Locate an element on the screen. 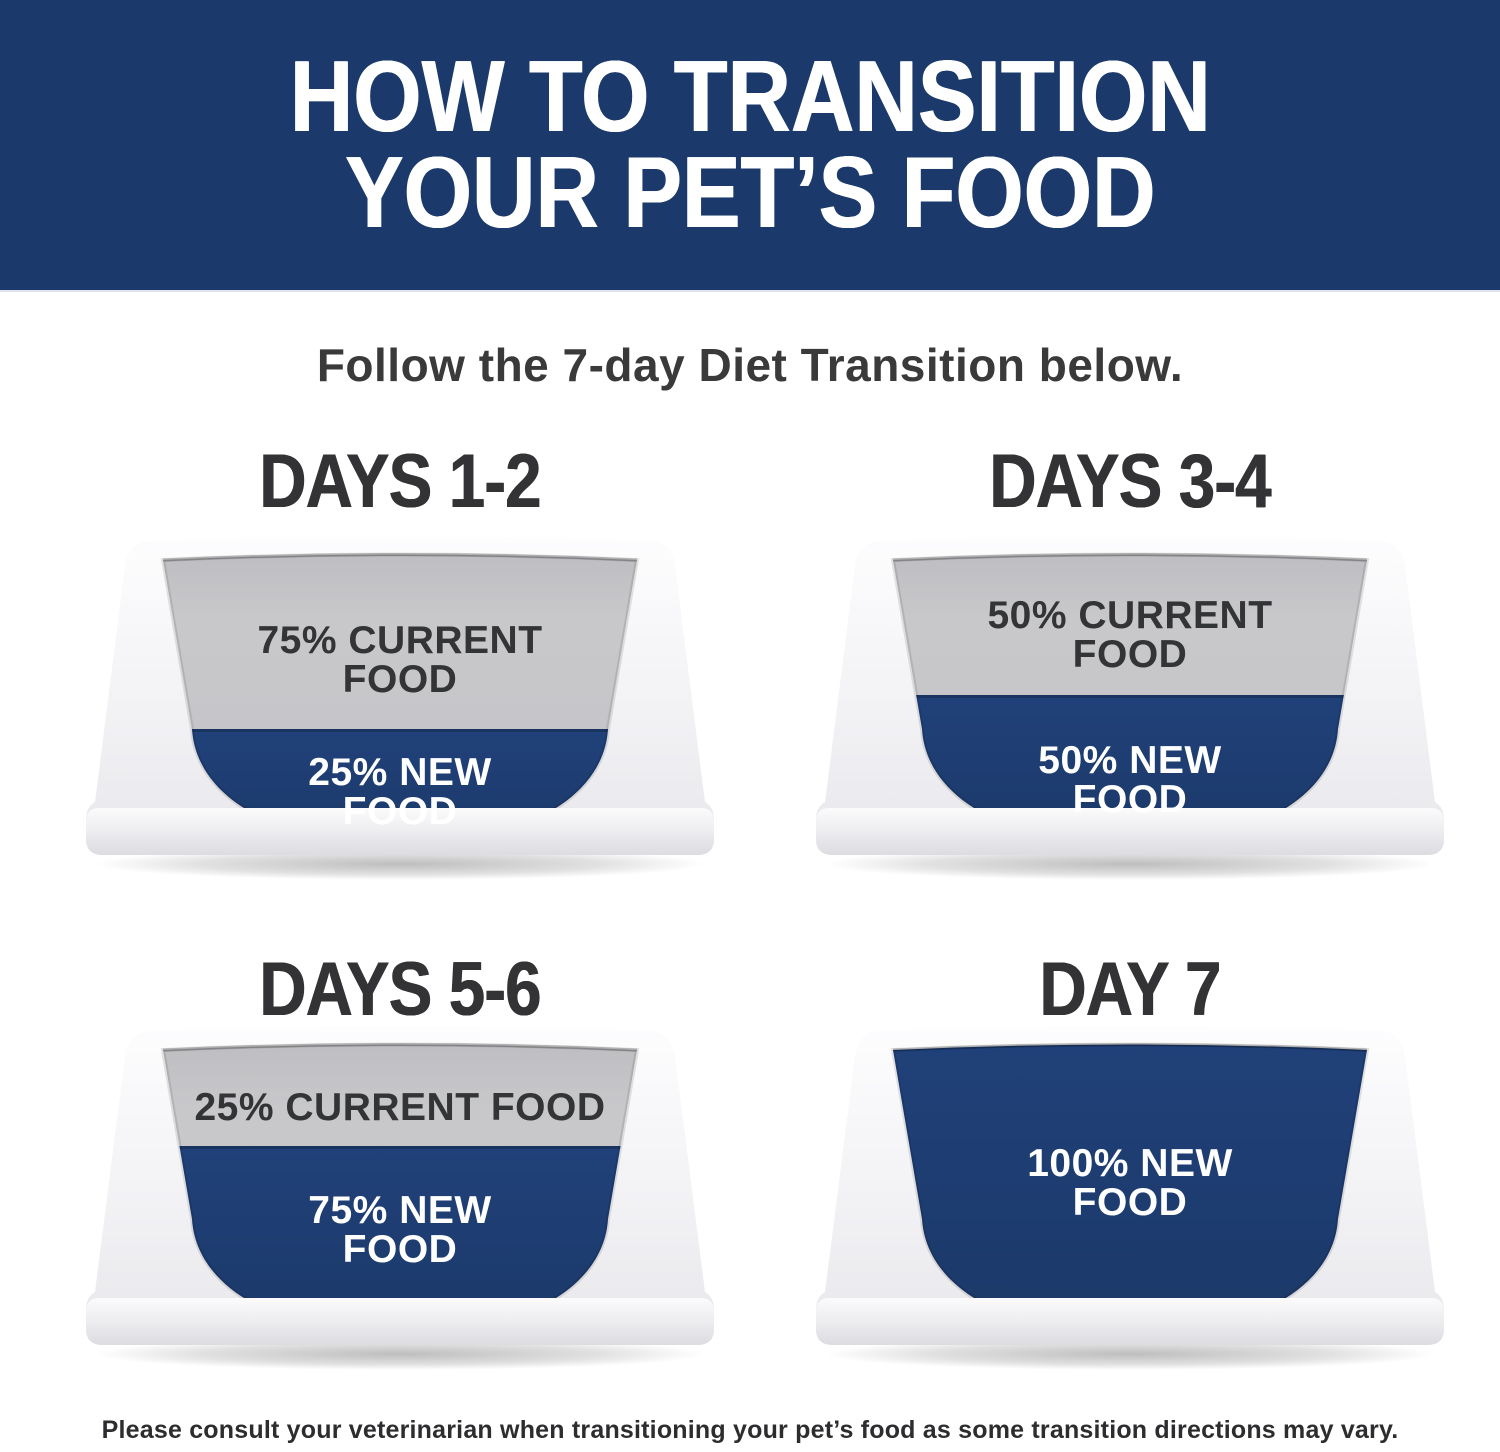  bowl-days-1-2: 75% CURRENT FOOD 25% NEW FOOD is located at coordinates (400, 711).